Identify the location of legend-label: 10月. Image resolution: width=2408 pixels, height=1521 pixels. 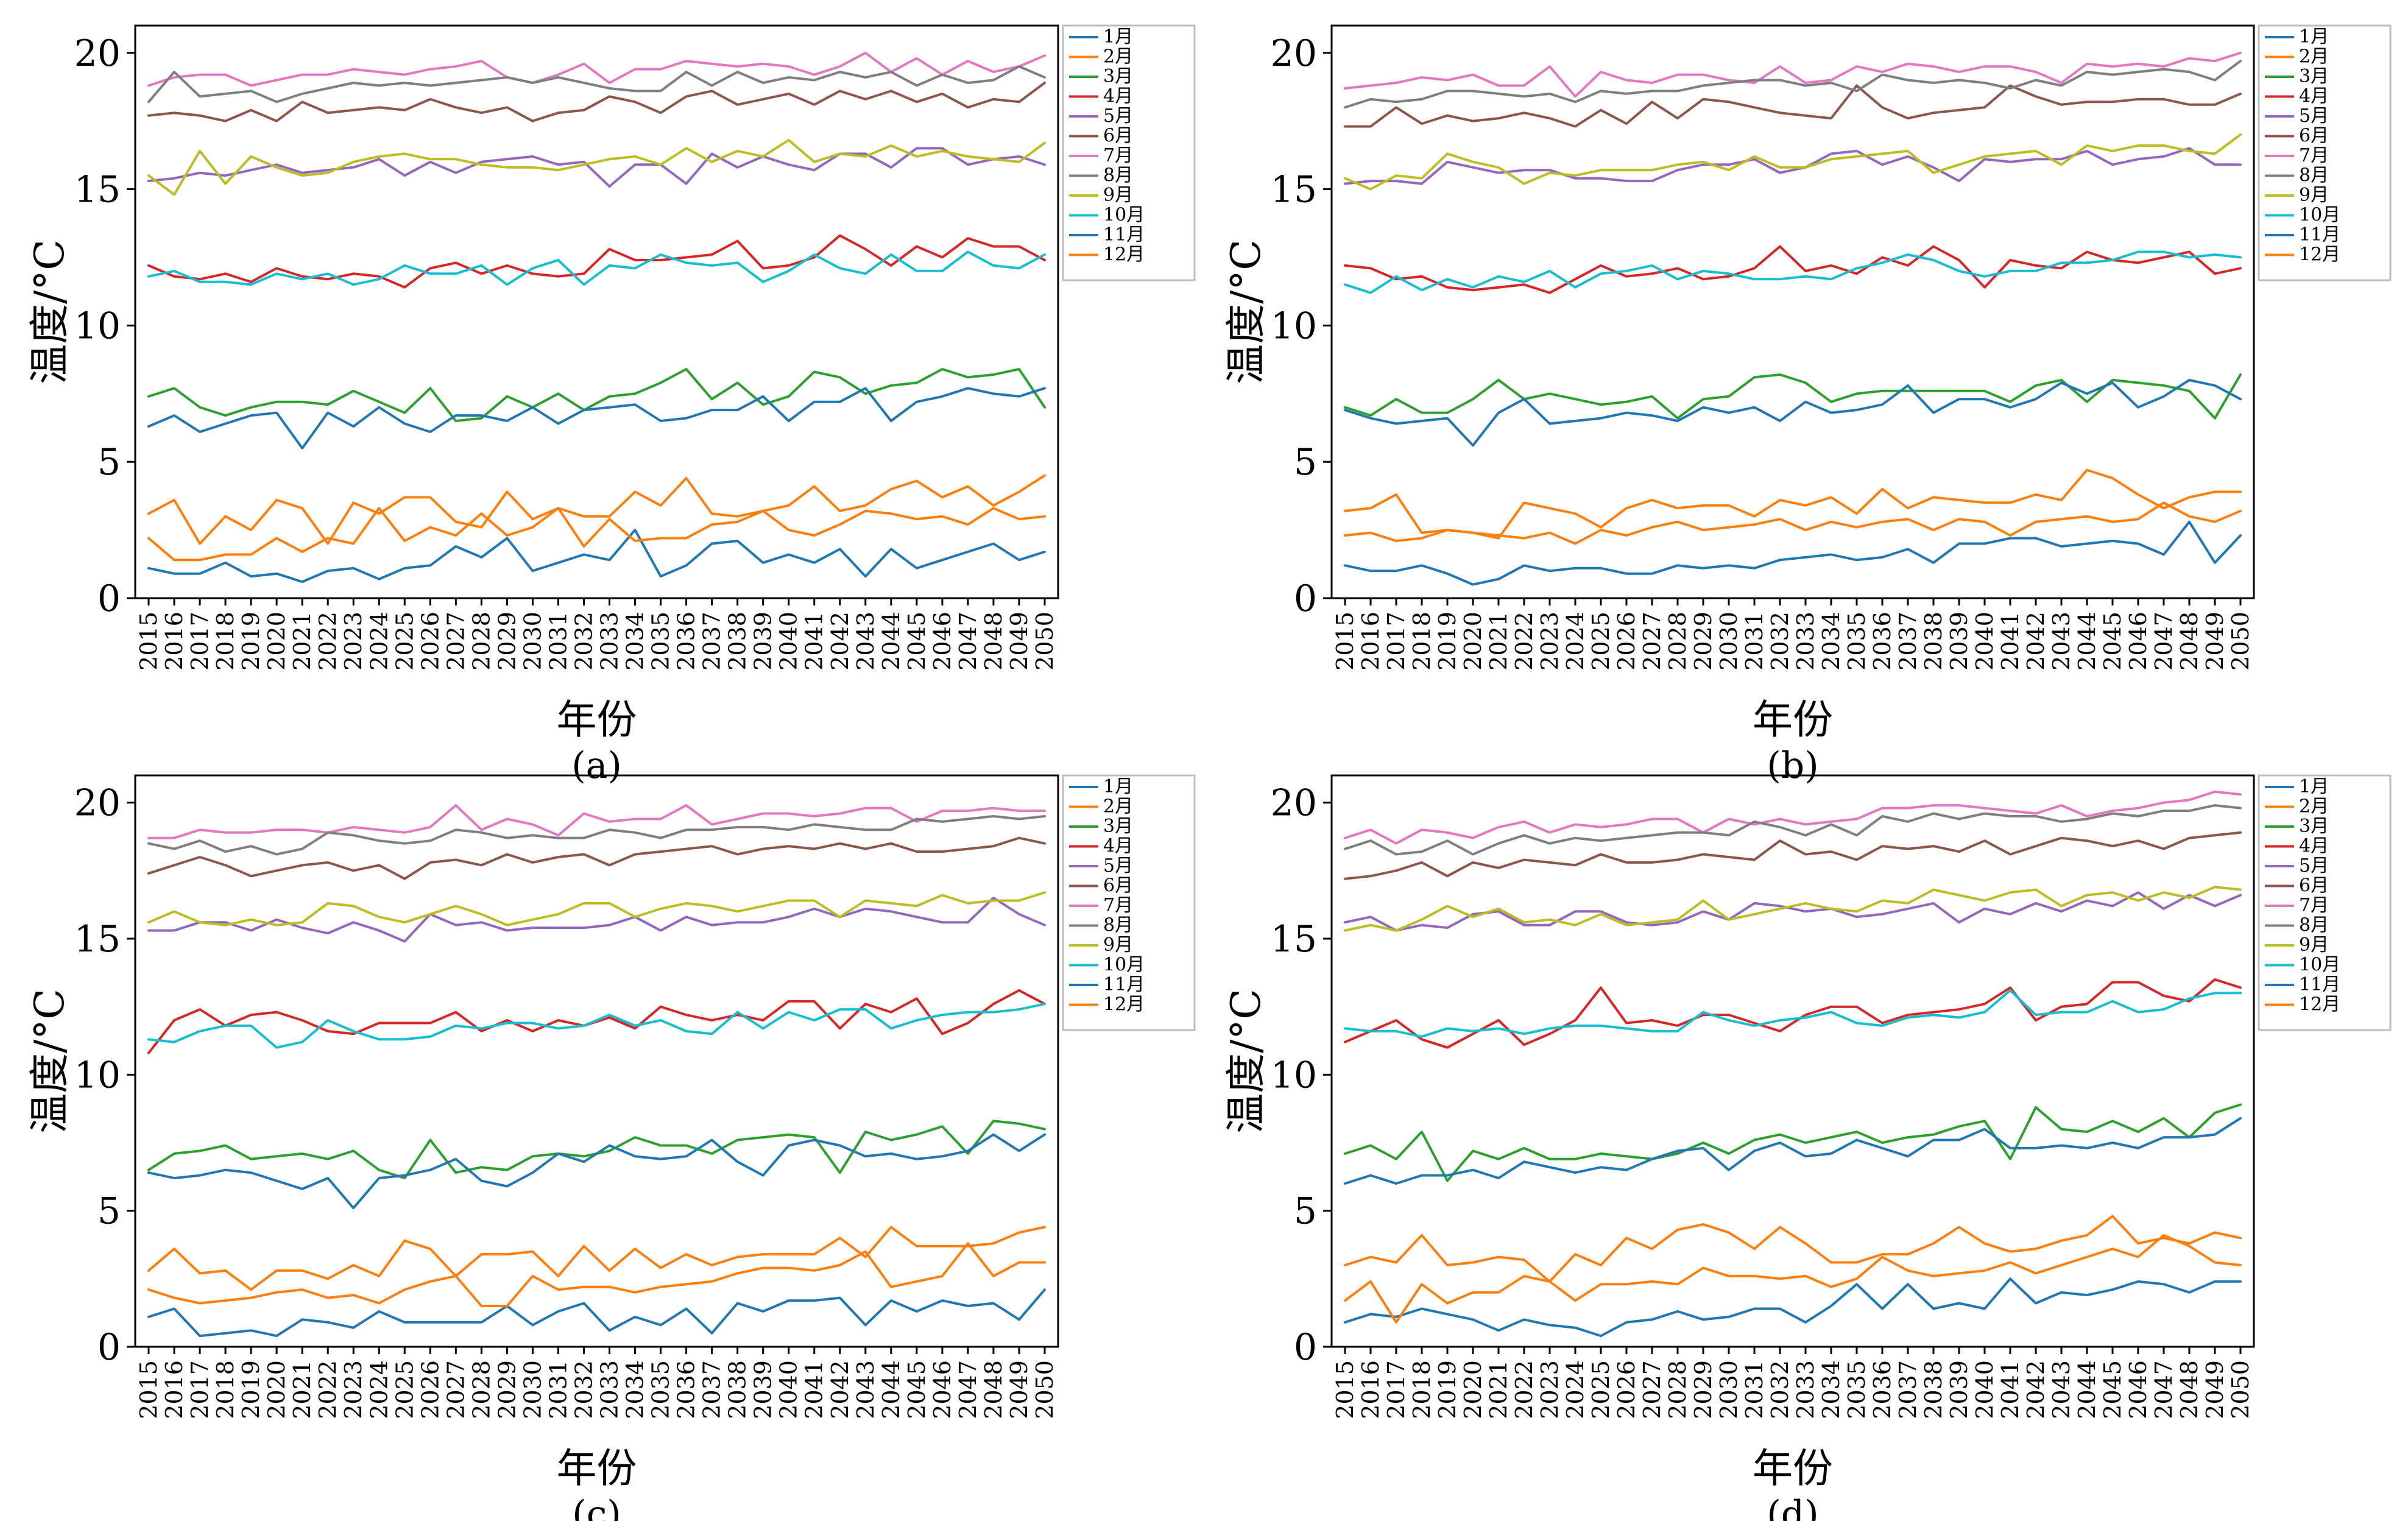
(1124, 216).